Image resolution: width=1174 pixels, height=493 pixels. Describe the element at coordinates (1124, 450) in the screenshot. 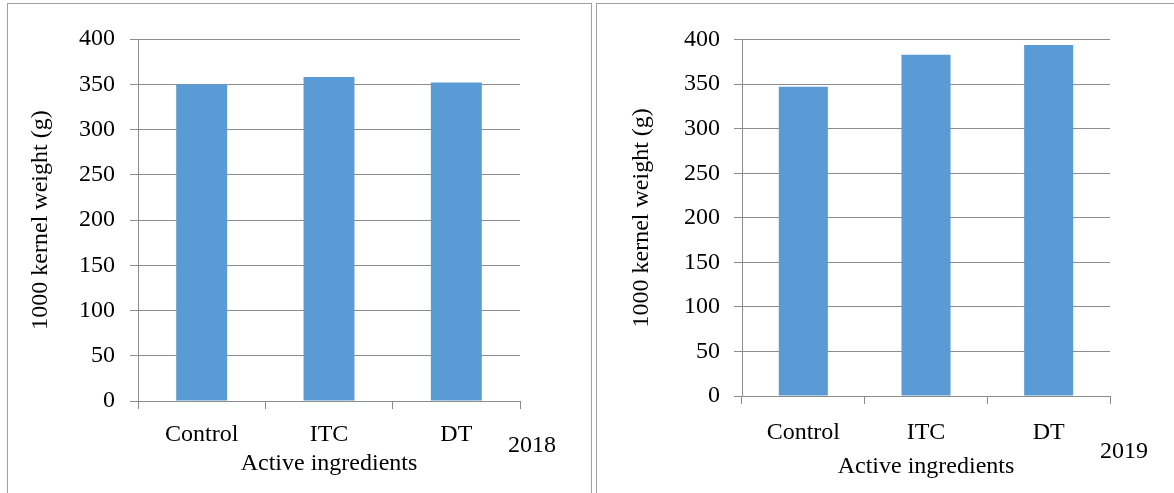

I see `text: 2019` at that location.